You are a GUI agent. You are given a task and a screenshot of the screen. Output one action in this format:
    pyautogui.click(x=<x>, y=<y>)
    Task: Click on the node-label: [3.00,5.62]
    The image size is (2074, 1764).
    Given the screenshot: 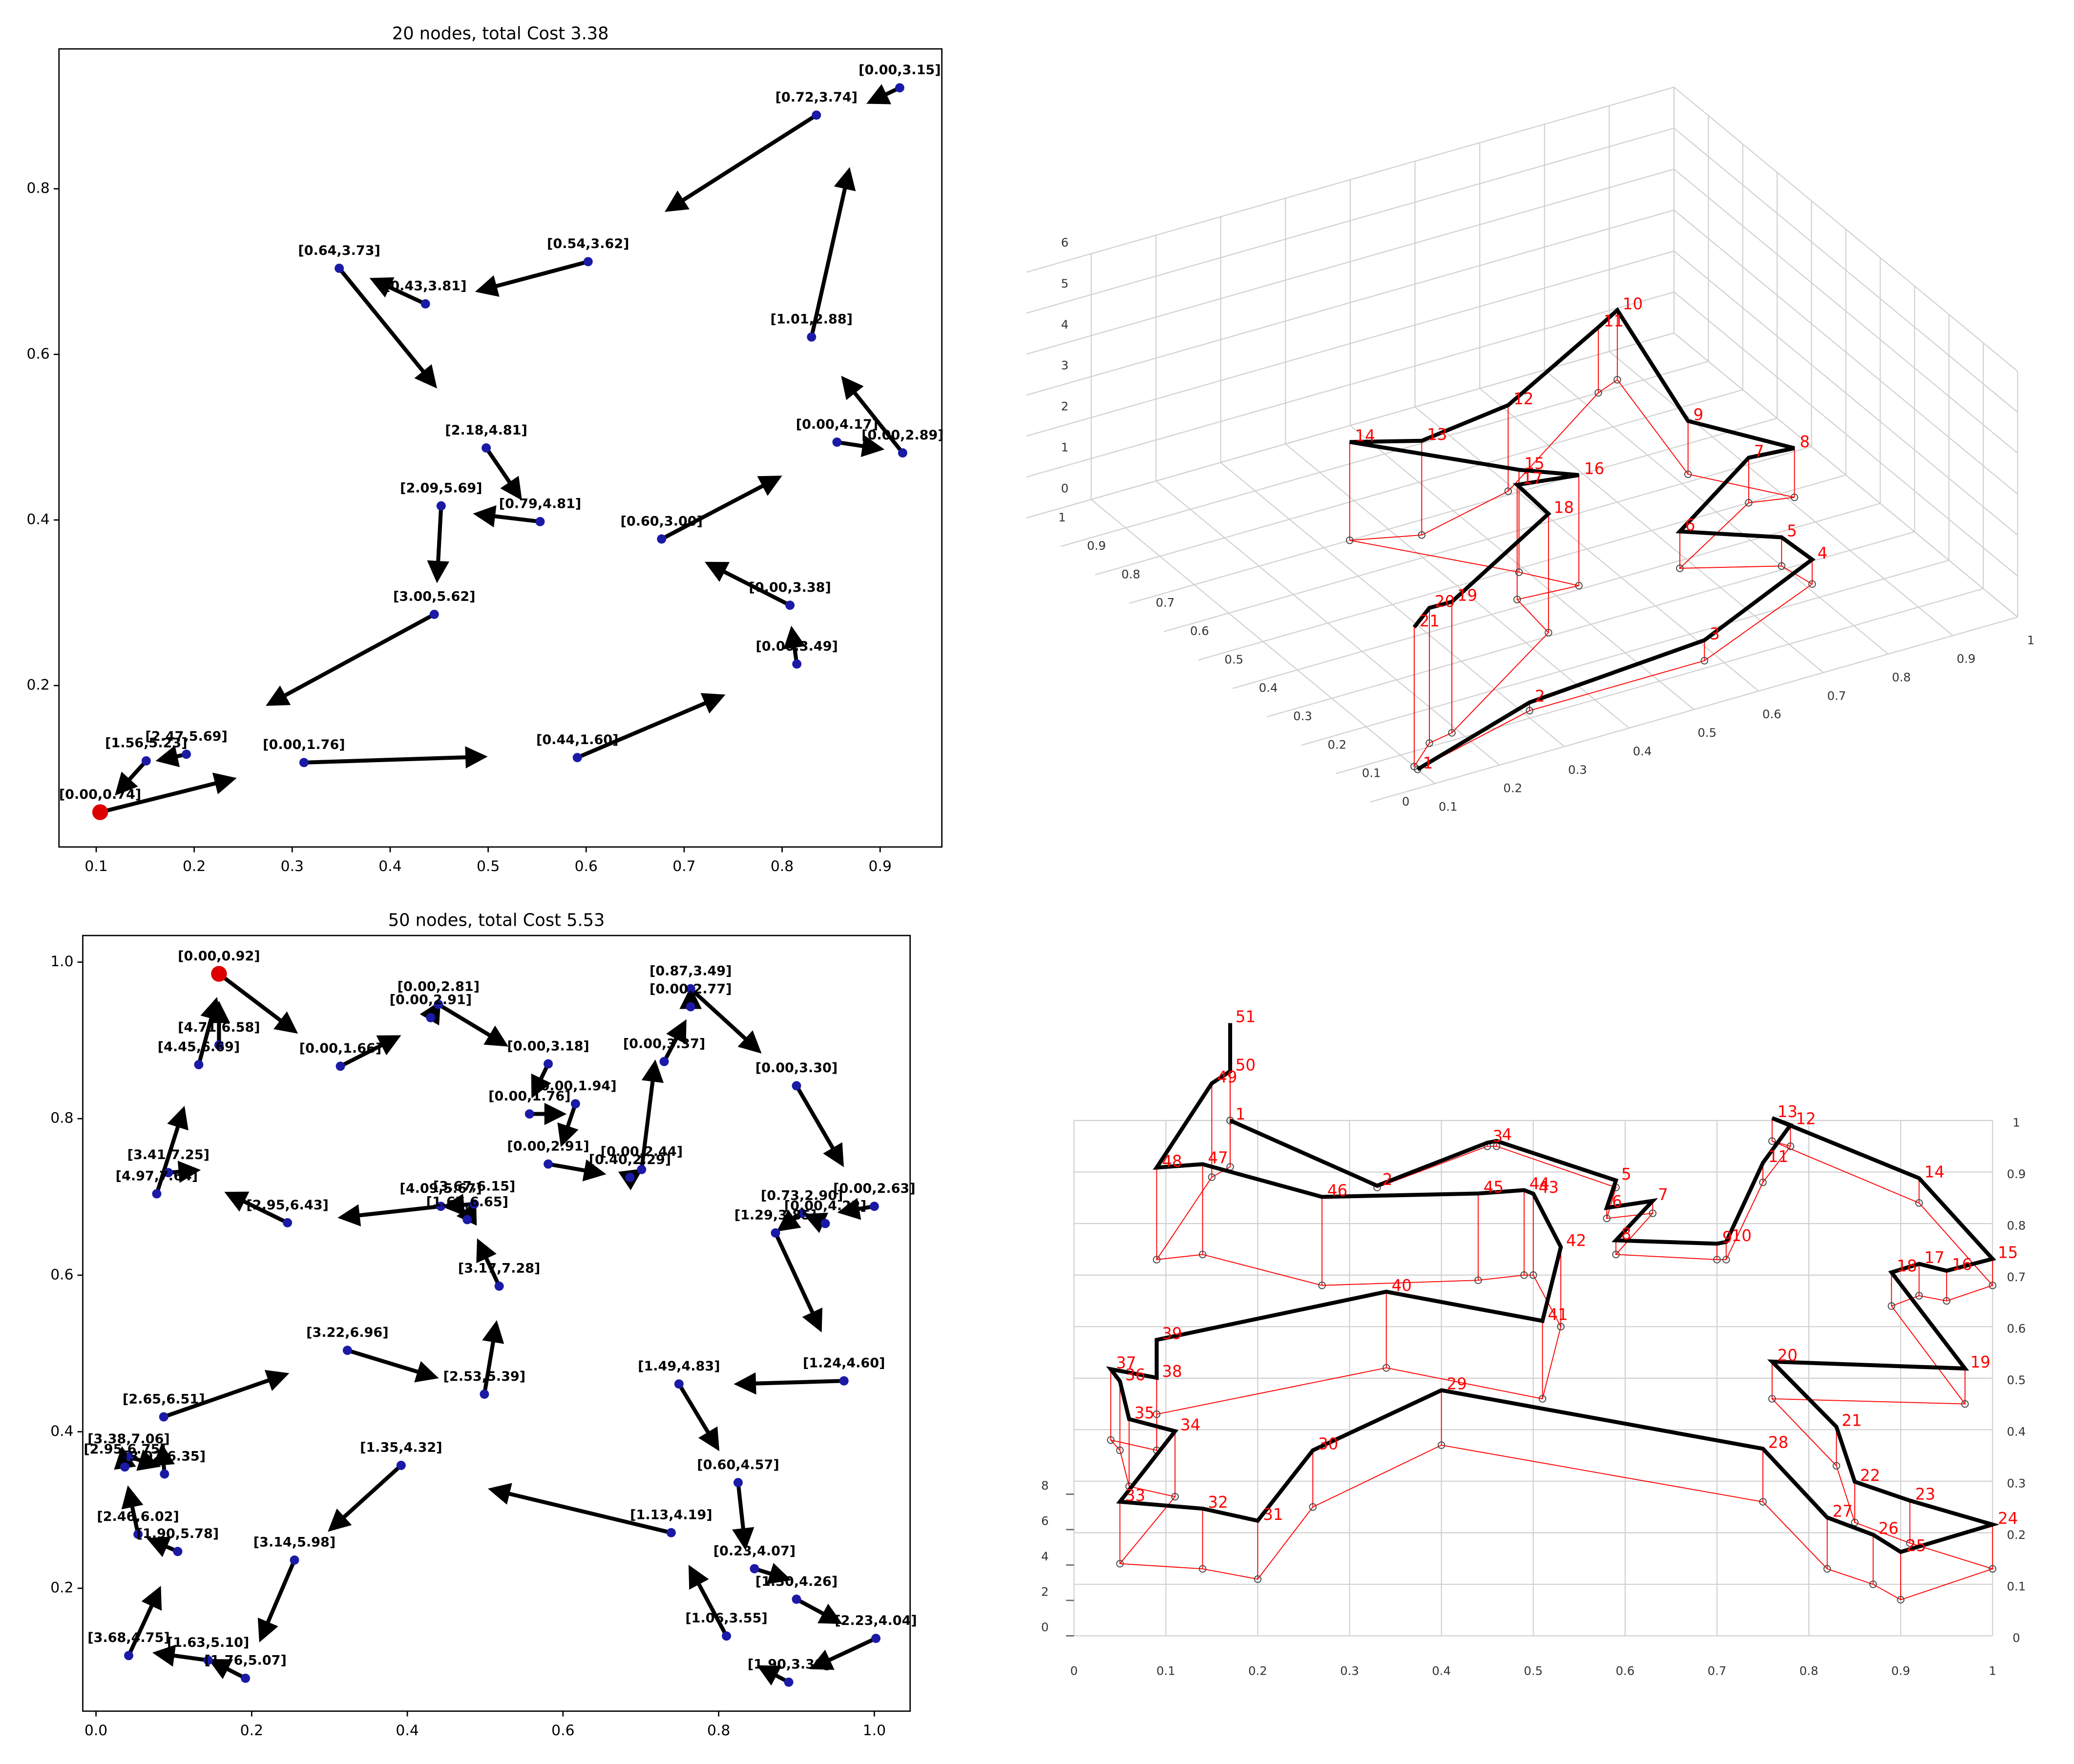 What is the action you would take?
    pyautogui.click(x=434, y=597)
    